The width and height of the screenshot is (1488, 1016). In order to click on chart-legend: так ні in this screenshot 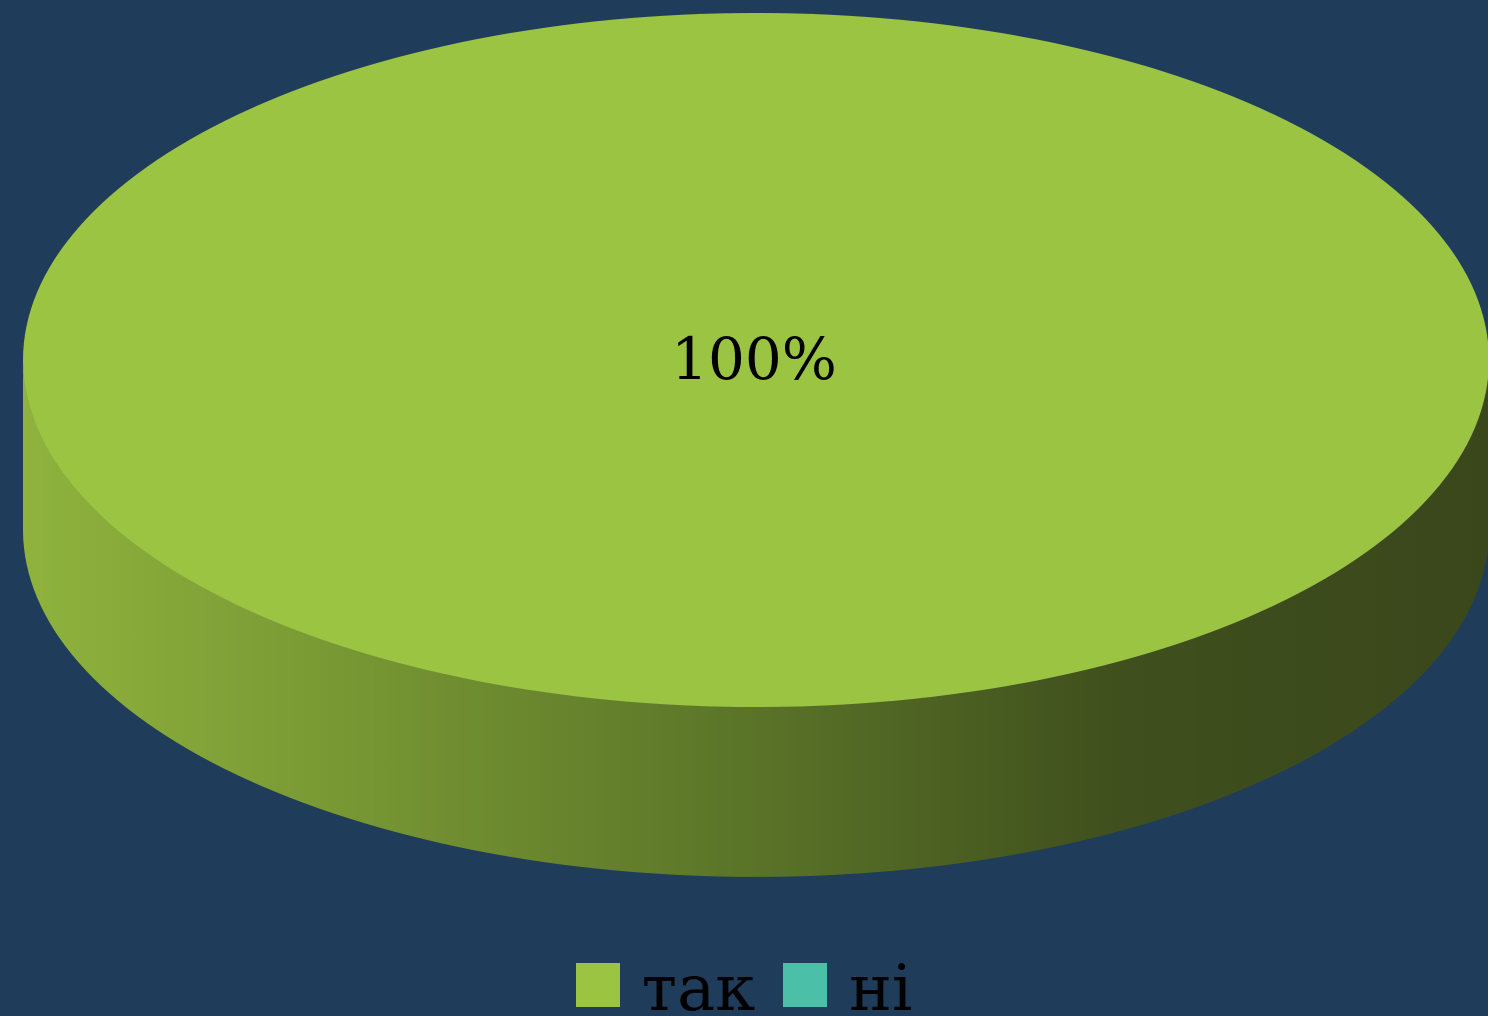, I will do `click(744, 978)`.